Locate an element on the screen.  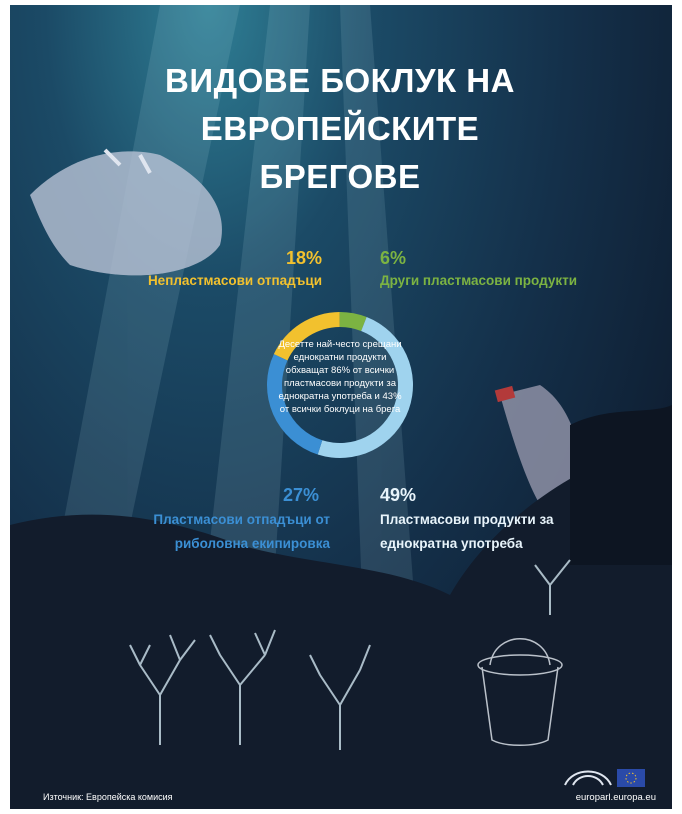
value-label: 18% is located at coordinates (303, 258).